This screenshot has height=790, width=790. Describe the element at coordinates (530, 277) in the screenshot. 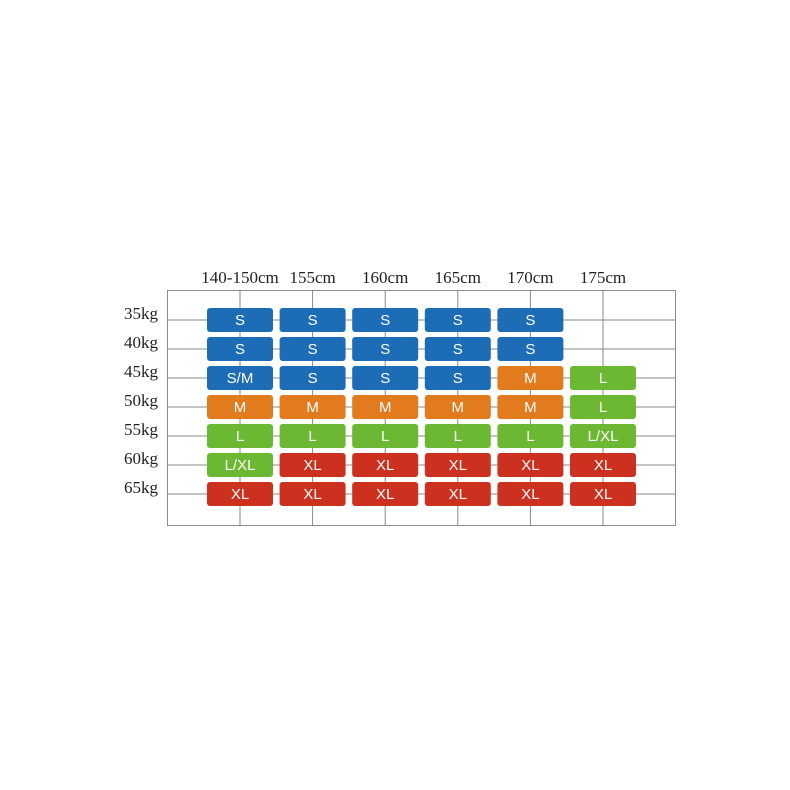

I see `column-header: 170cm` at that location.